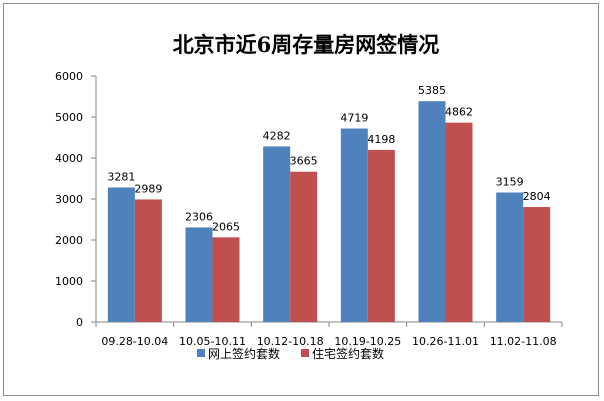 The width and height of the screenshot is (604, 401). I want to click on legend: 网上签约套数 住宅签约套数, so click(290, 353).